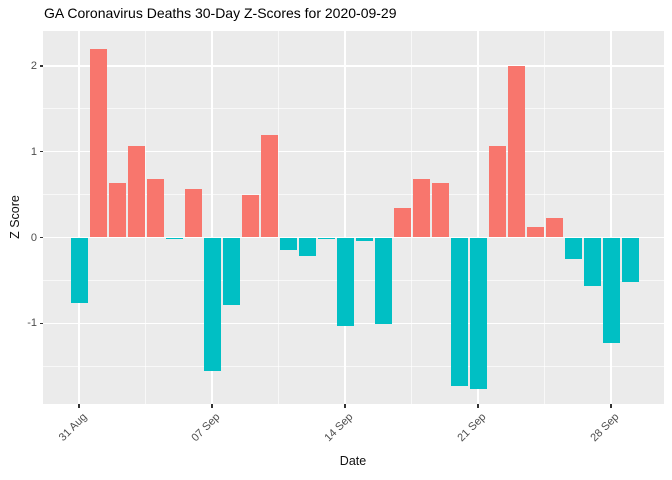  I want to click on x-tick-label: 31 Aug, so click(73, 427).